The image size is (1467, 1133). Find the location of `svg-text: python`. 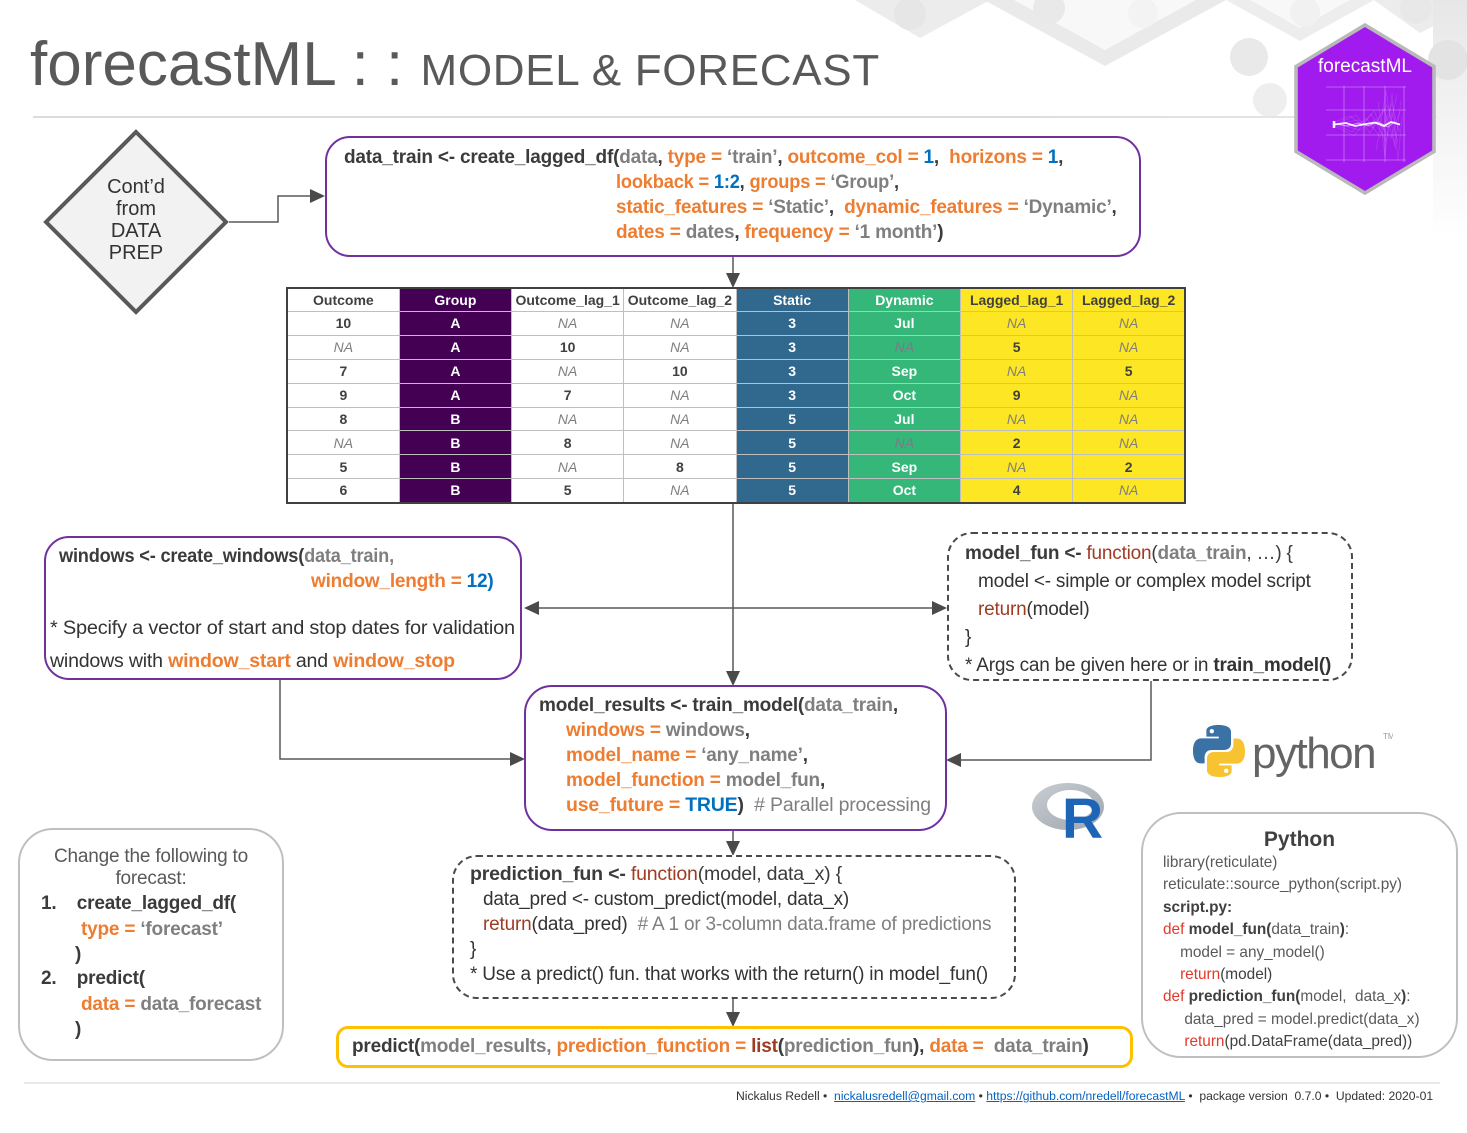

svg-text: python is located at coordinates (1313, 753).